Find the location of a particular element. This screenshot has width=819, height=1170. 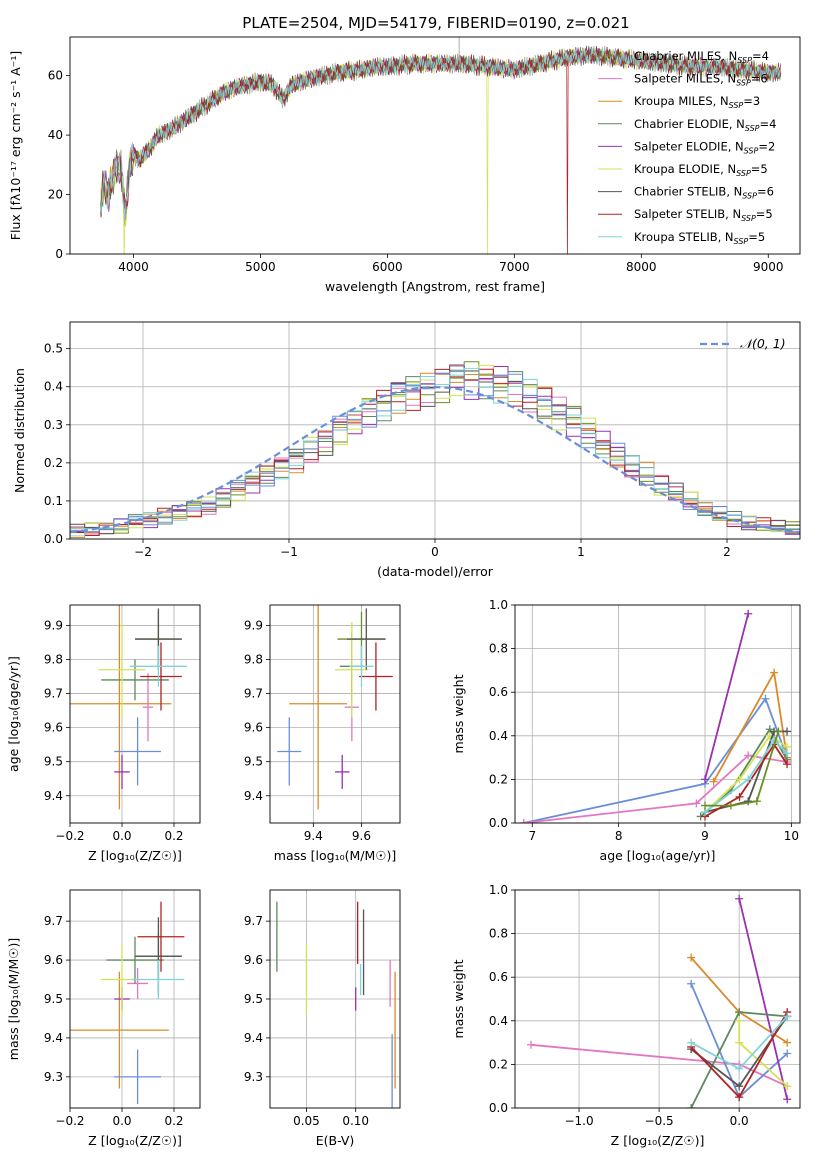

legend-entry: Chabrier STELIB, NSSP=6 is located at coordinates (704, 193).